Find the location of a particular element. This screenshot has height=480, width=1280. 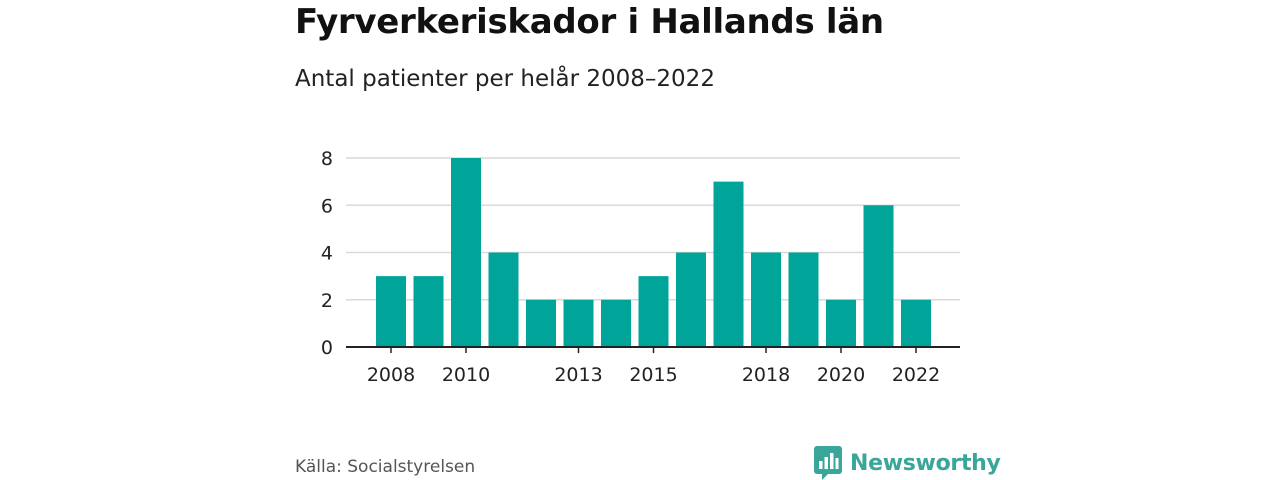

x-tick-label: 2018 is located at coordinates (766, 375).